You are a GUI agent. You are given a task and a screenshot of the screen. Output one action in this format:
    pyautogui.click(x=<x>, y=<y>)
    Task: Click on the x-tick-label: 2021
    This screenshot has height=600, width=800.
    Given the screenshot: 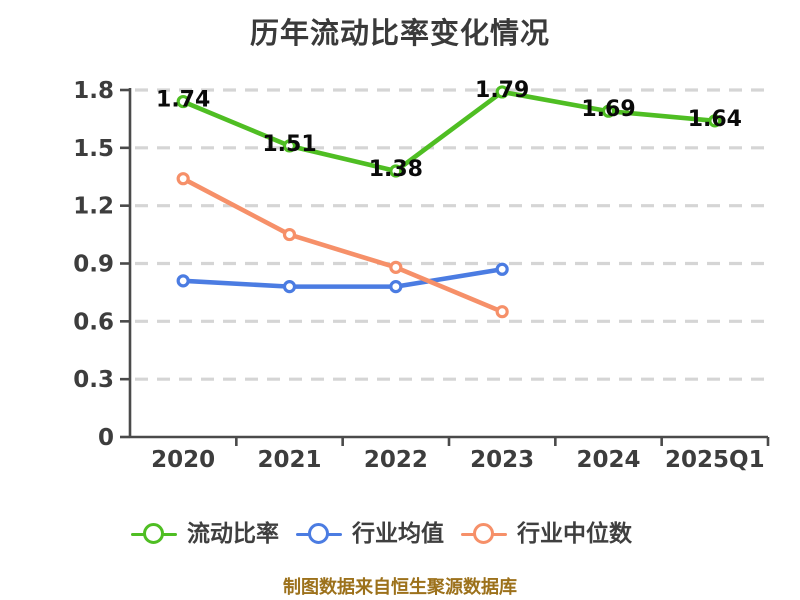 What is the action you would take?
    pyautogui.click(x=289, y=460)
    